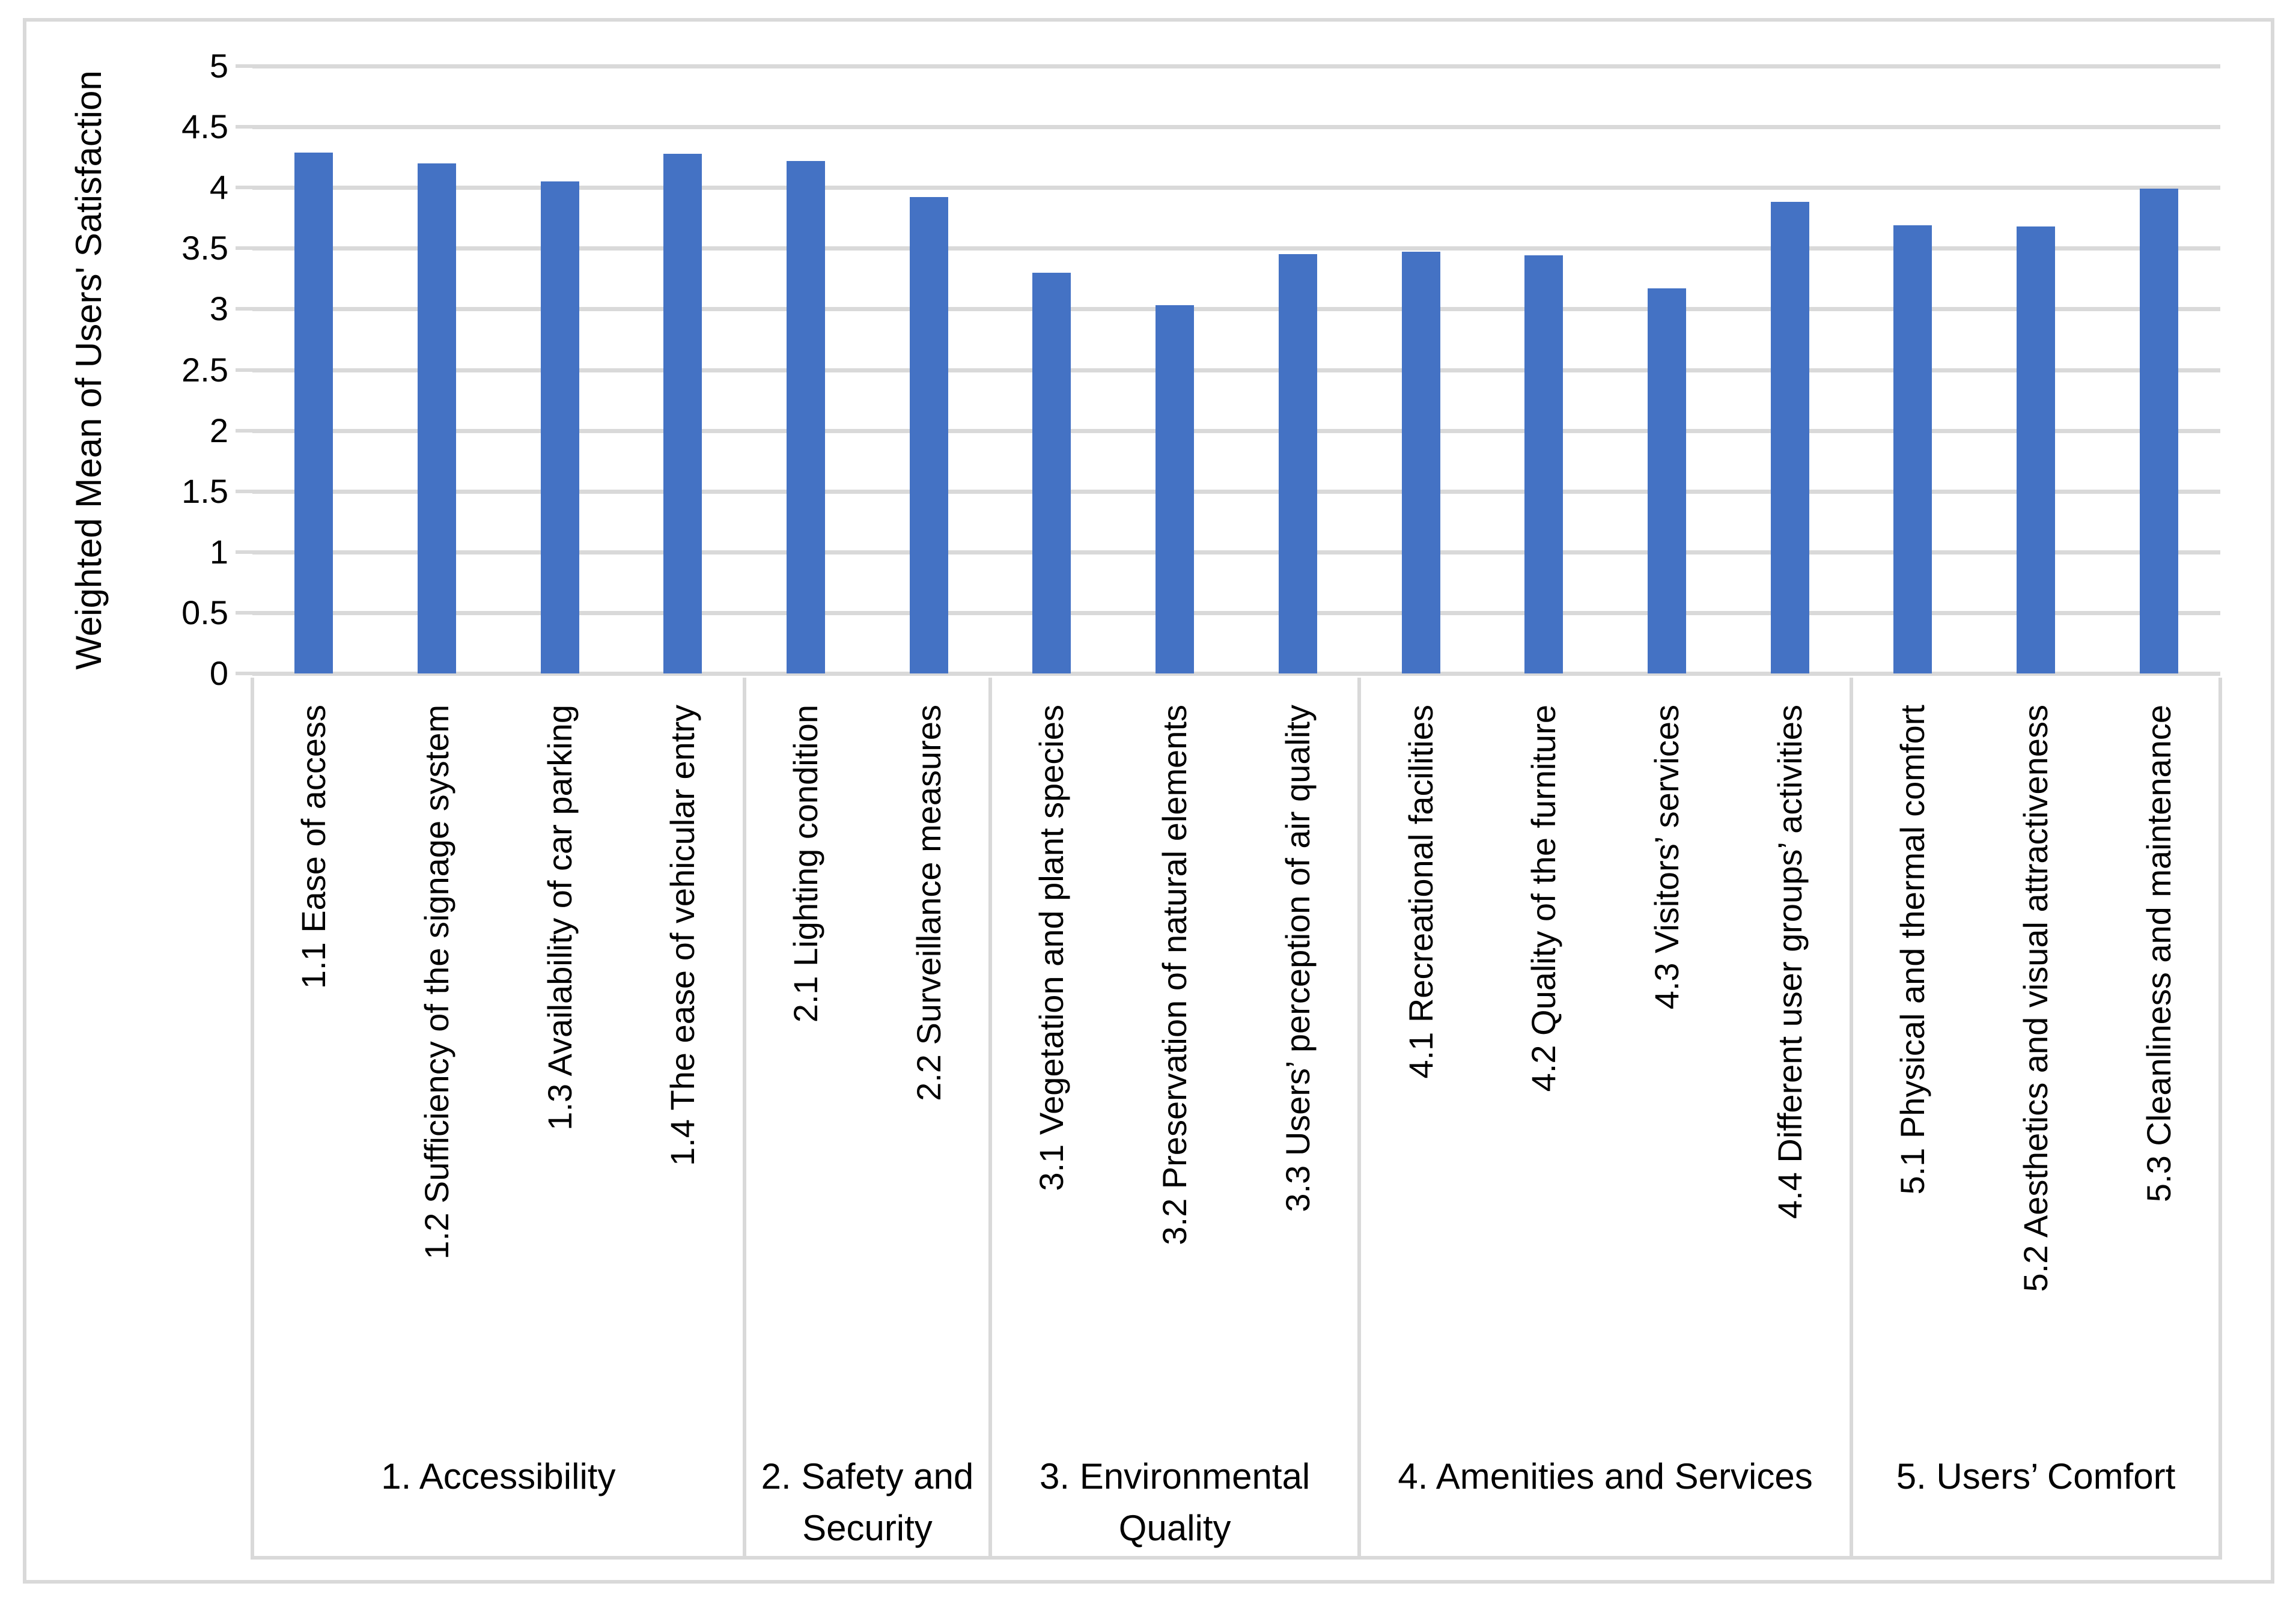 The width and height of the screenshot is (2296, 1604). I want to click on label-band-bottom-line, so click(1236, 1558).